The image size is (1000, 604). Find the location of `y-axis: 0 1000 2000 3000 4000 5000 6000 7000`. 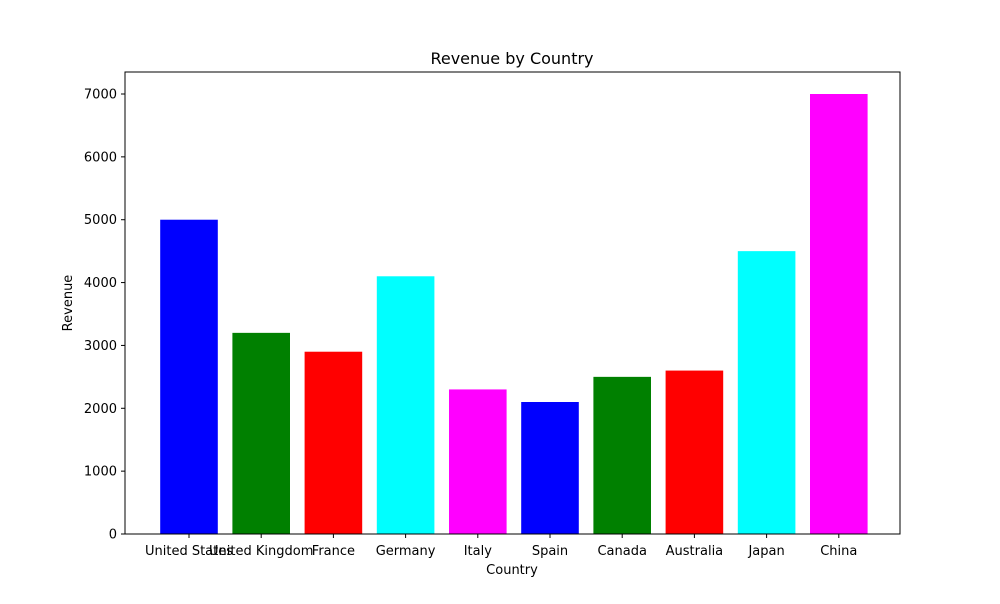

y-axis: 0 1000 2000 3000 4000 5000 6000 7000 is located at coordinates (104, 315).